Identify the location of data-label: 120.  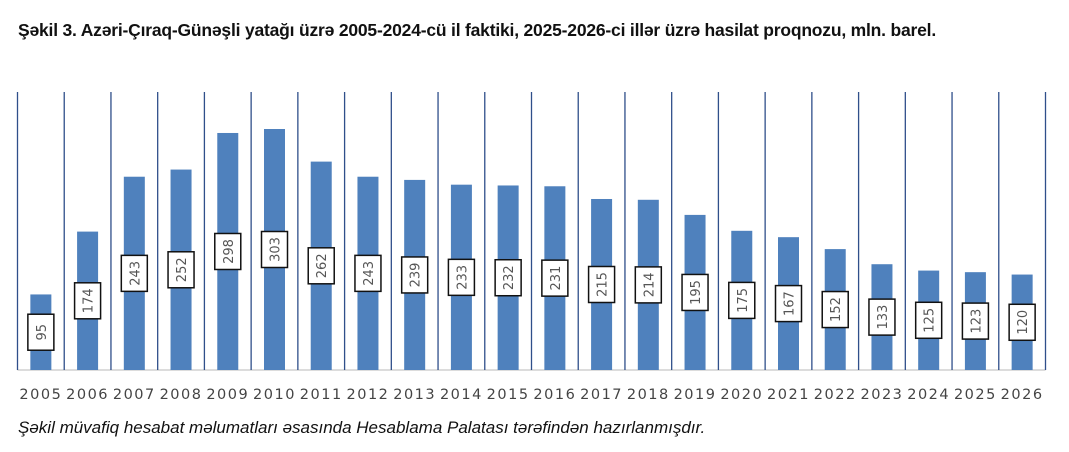
(1023, 322).